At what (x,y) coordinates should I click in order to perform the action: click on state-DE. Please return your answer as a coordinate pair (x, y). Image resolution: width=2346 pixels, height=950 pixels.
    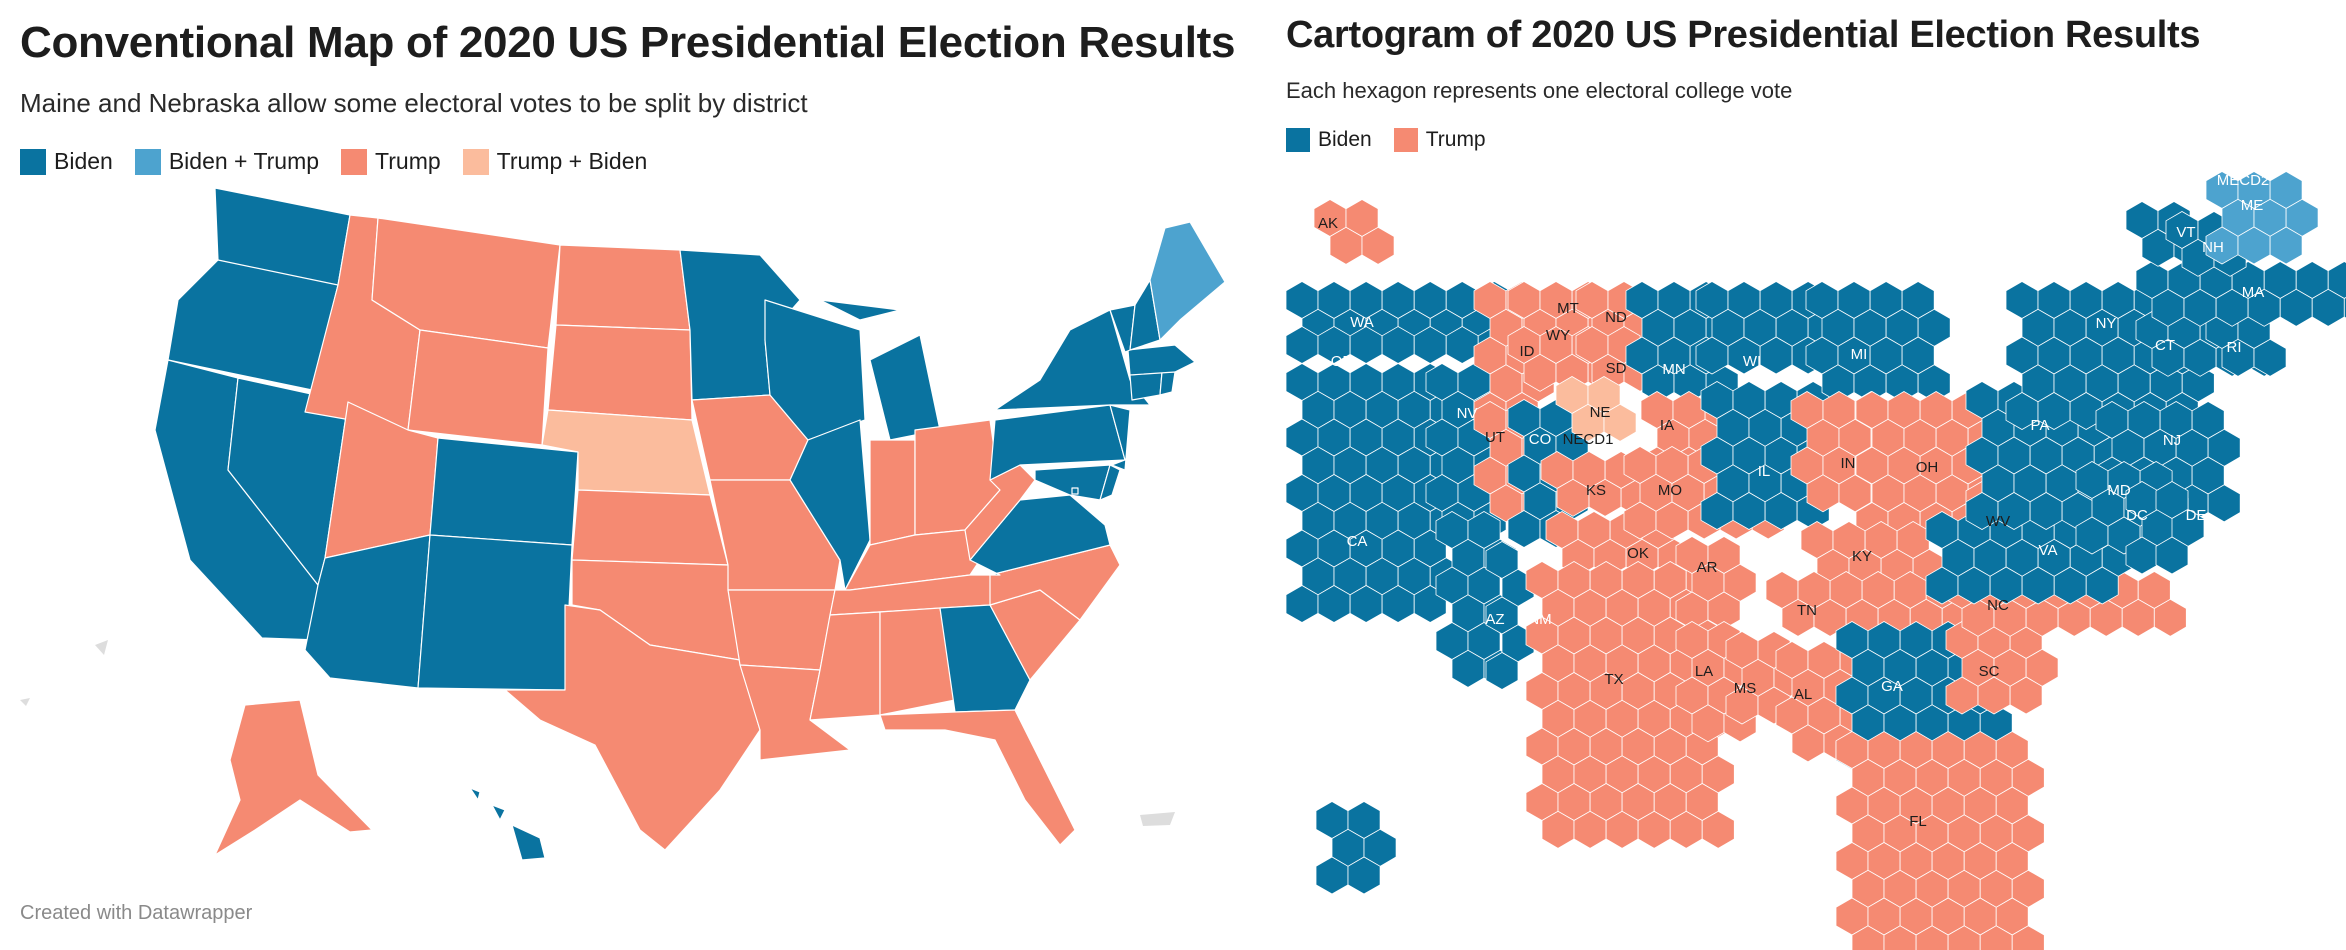
    Looking at the image, I should click on (1110, 482).